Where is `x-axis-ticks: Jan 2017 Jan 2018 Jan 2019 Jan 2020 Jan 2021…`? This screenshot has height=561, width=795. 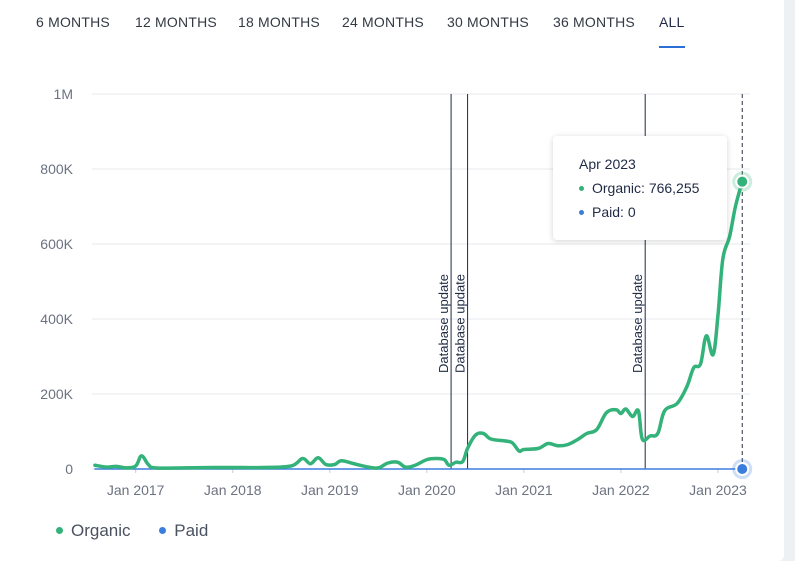 x-axis-ticks: Jan 2017 Jan 2018 Jan 2019 Jan 2020 Jan 2021… is located at coordinates (427, 483).